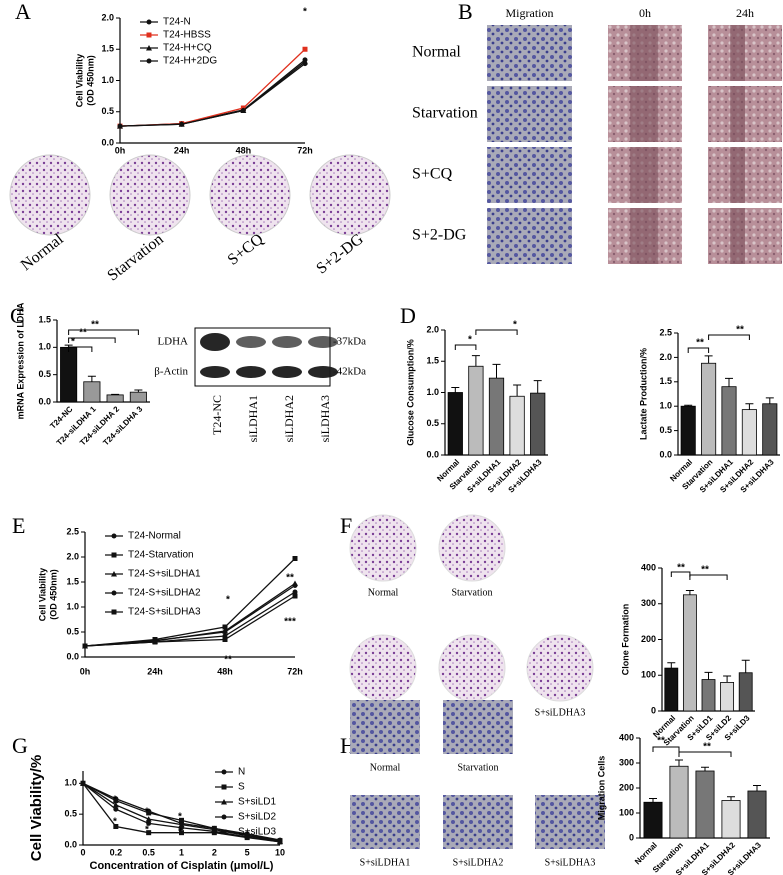 This screenshot has height=875, width=783. What do you see at coordinates (120, 150) in the screenshot?
I see `x-tick-label: 0h` at bounding box center [120, 150].